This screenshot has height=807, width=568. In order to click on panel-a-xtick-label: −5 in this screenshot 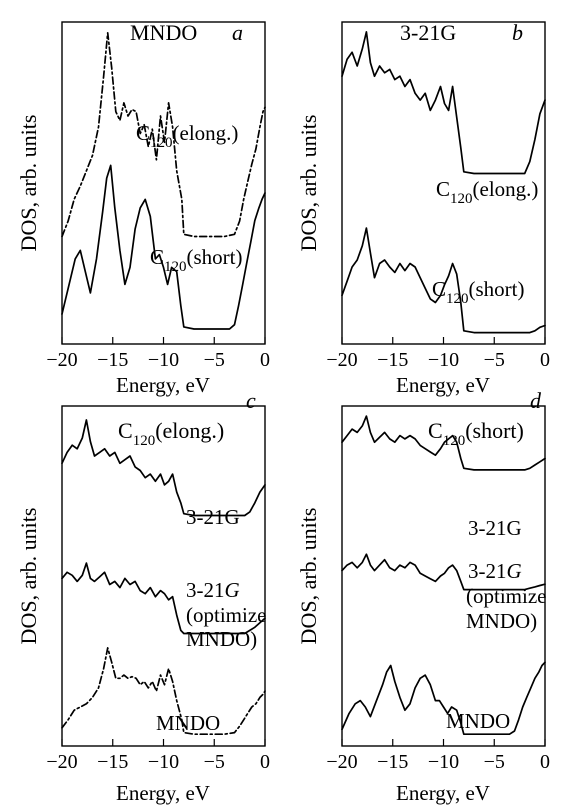, I will do `click(214, 360)`.